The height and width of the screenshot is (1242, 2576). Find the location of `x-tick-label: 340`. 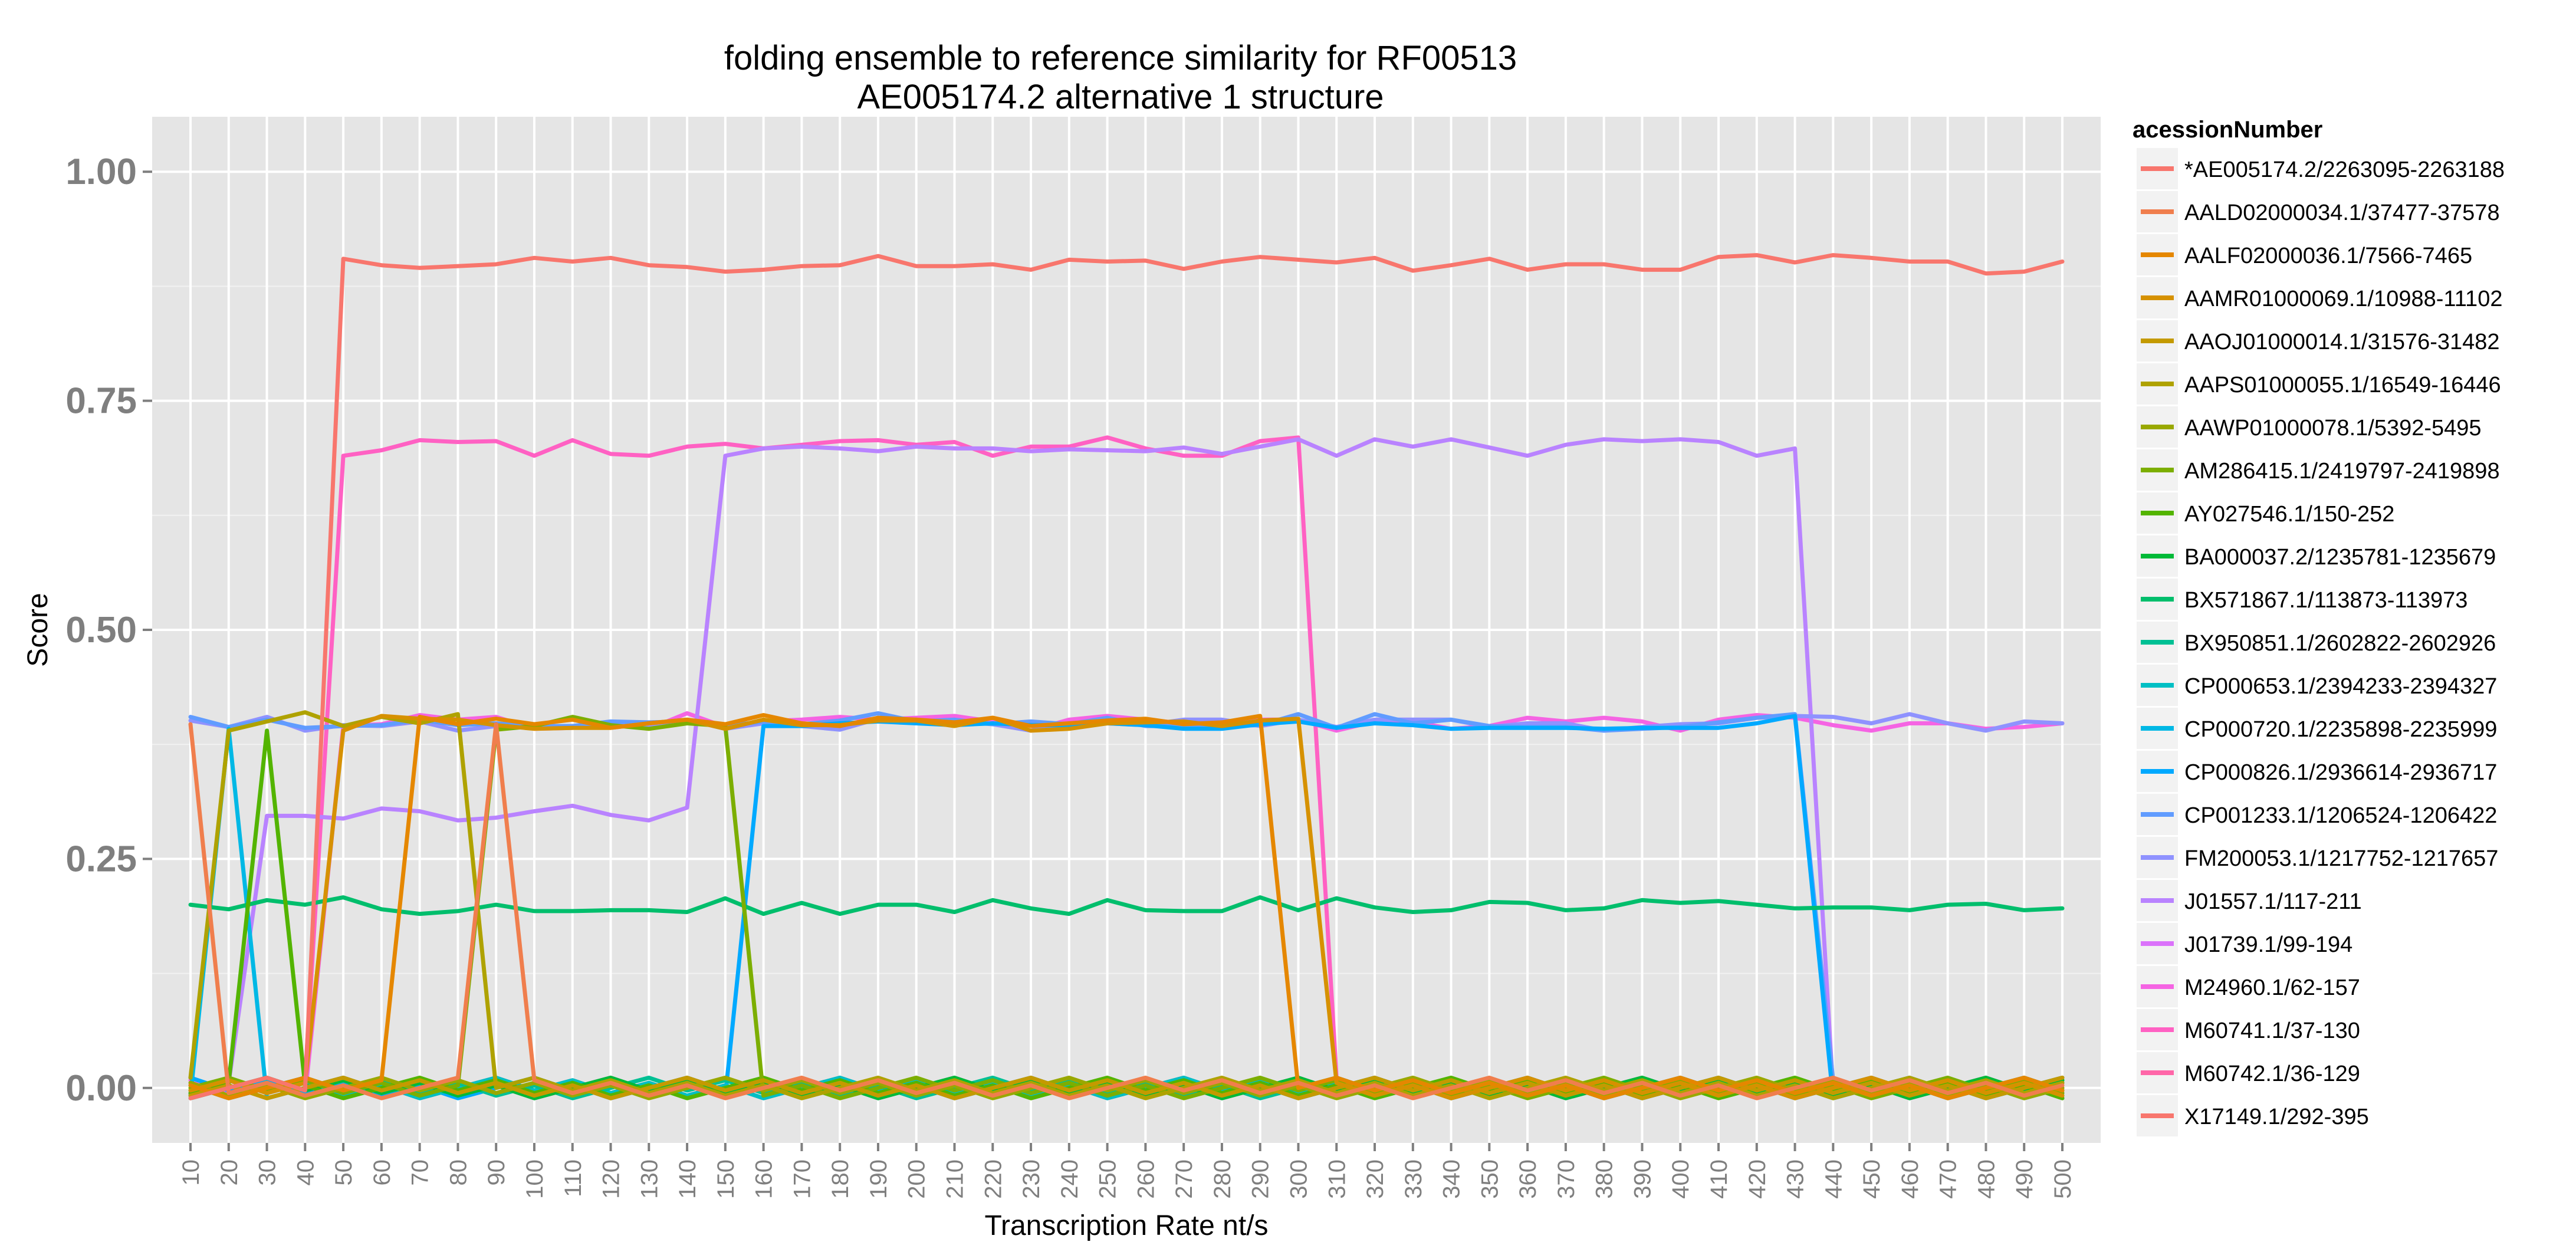

x-tick-label: 340 is located at coordinates (1452, 1179).